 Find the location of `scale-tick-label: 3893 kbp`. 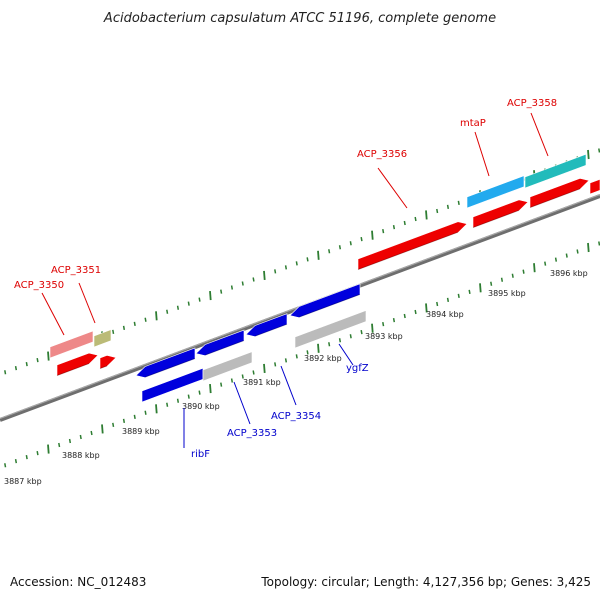

scale-tick-label: 3893 kbp is located at coordinates (384, 336).